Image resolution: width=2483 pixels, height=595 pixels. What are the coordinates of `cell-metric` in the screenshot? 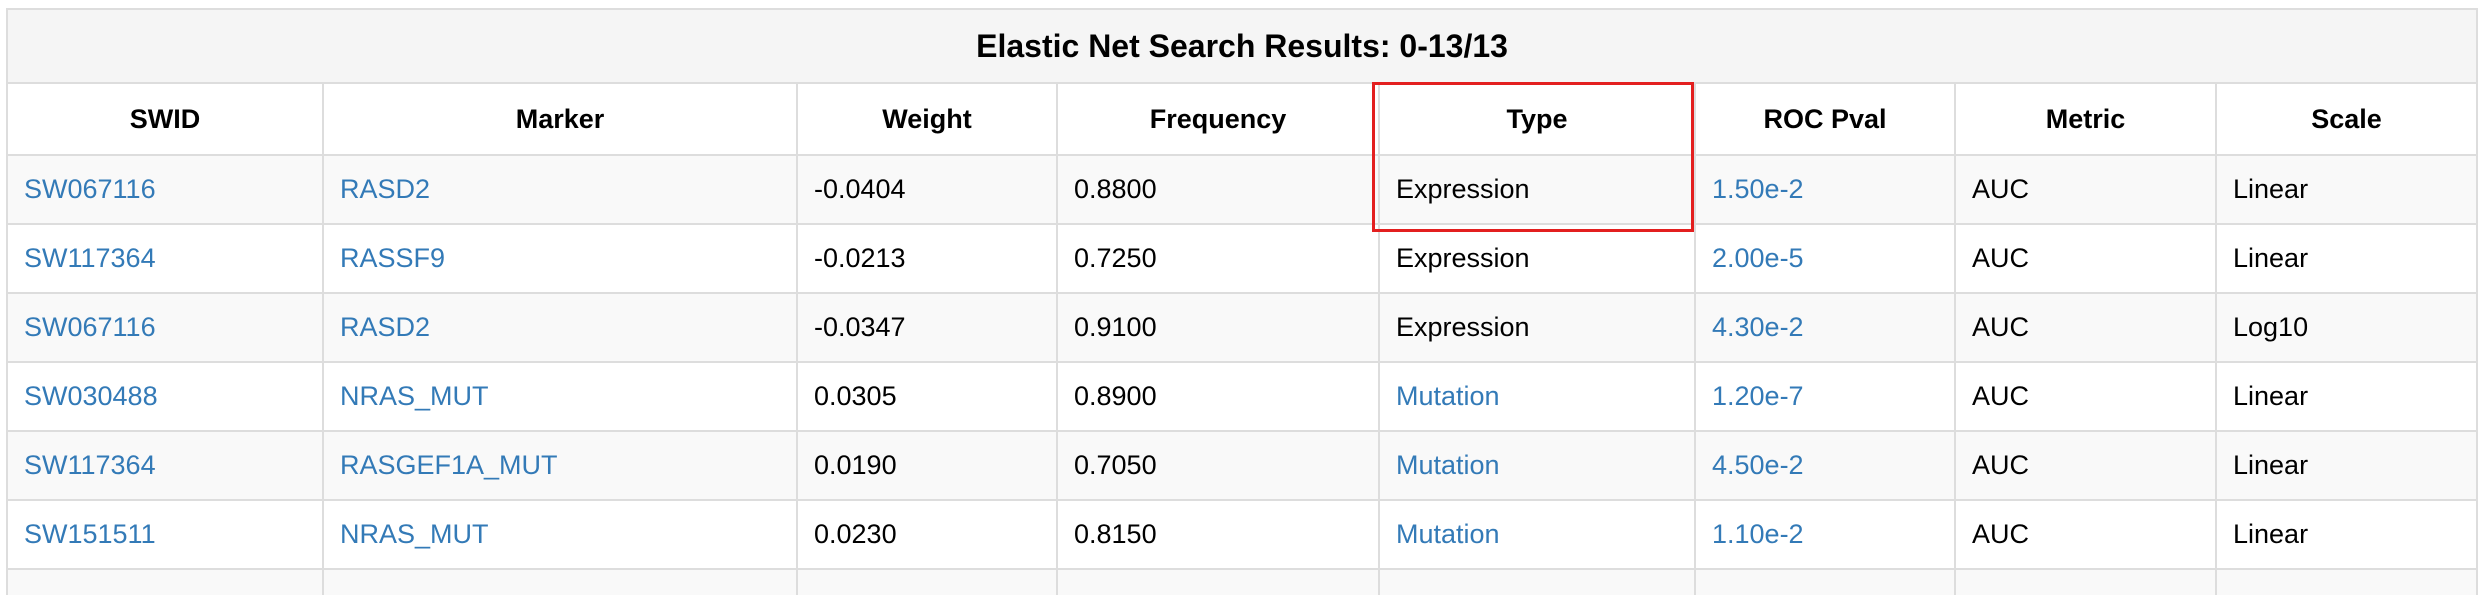 It's located at (2085, 581).